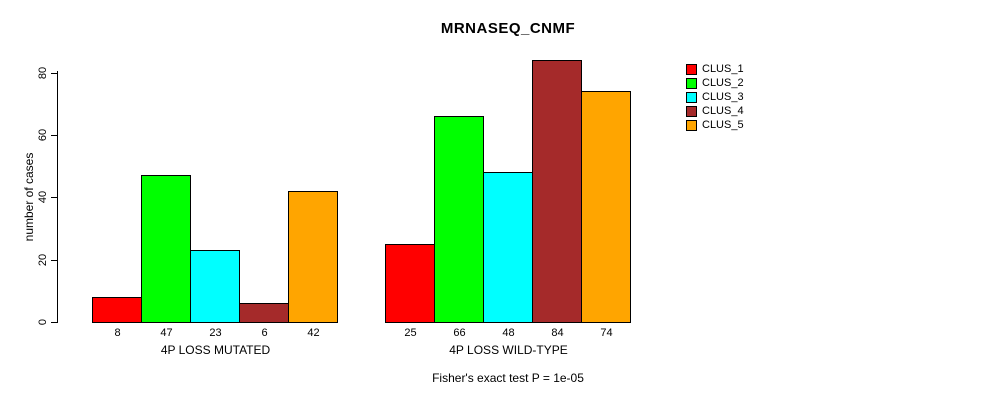 Image resolution: width=990 pixels, height=400 pixels. What do you see at coordinates (264, 333) in the screenshot?
I see `bar-value-clus_4-4p-loss-mutated: 6` at bounding box center [264, 333].